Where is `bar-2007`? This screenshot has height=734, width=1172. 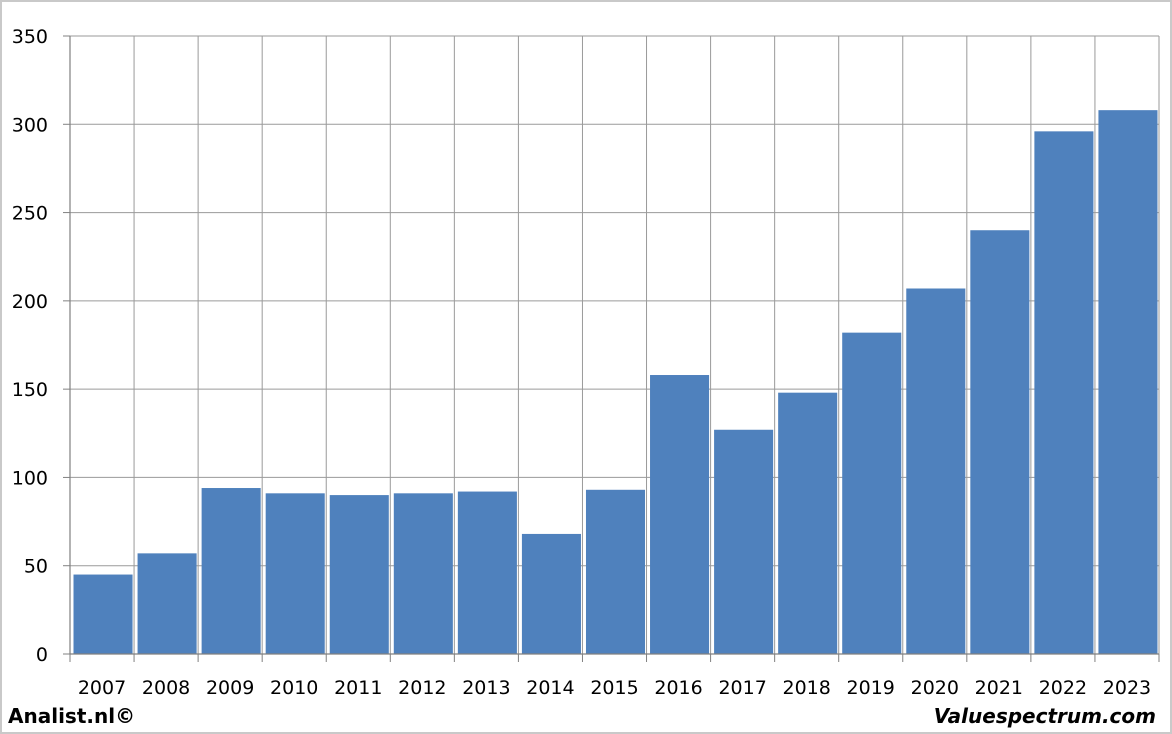
bar-2007 is located at coordinates (103, 614).